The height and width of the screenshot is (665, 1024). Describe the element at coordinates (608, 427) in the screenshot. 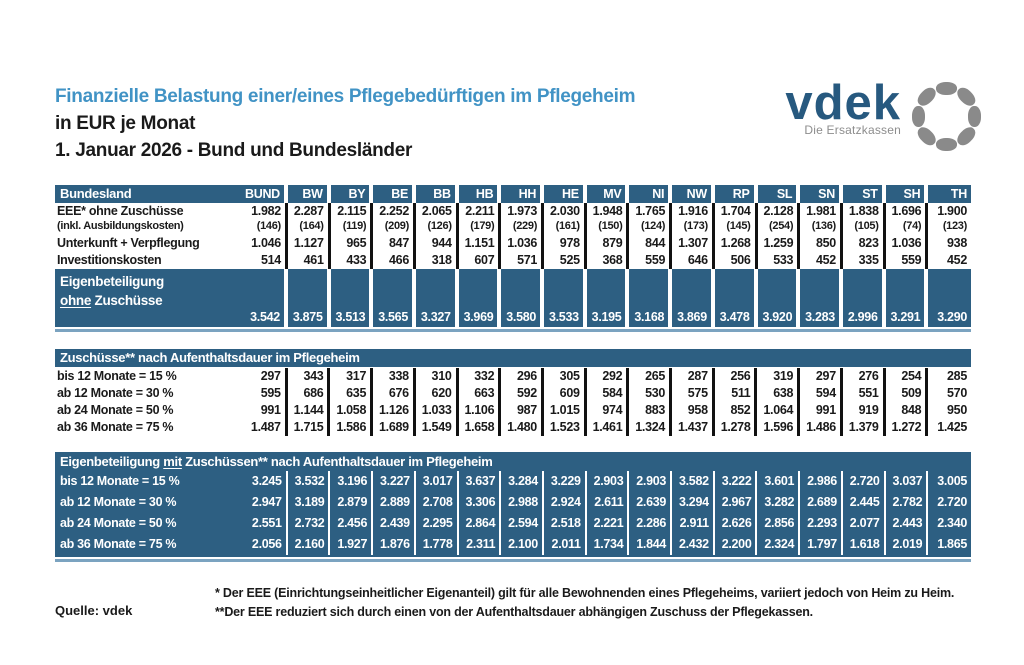

I see `table-cell: 1.461` at that location.